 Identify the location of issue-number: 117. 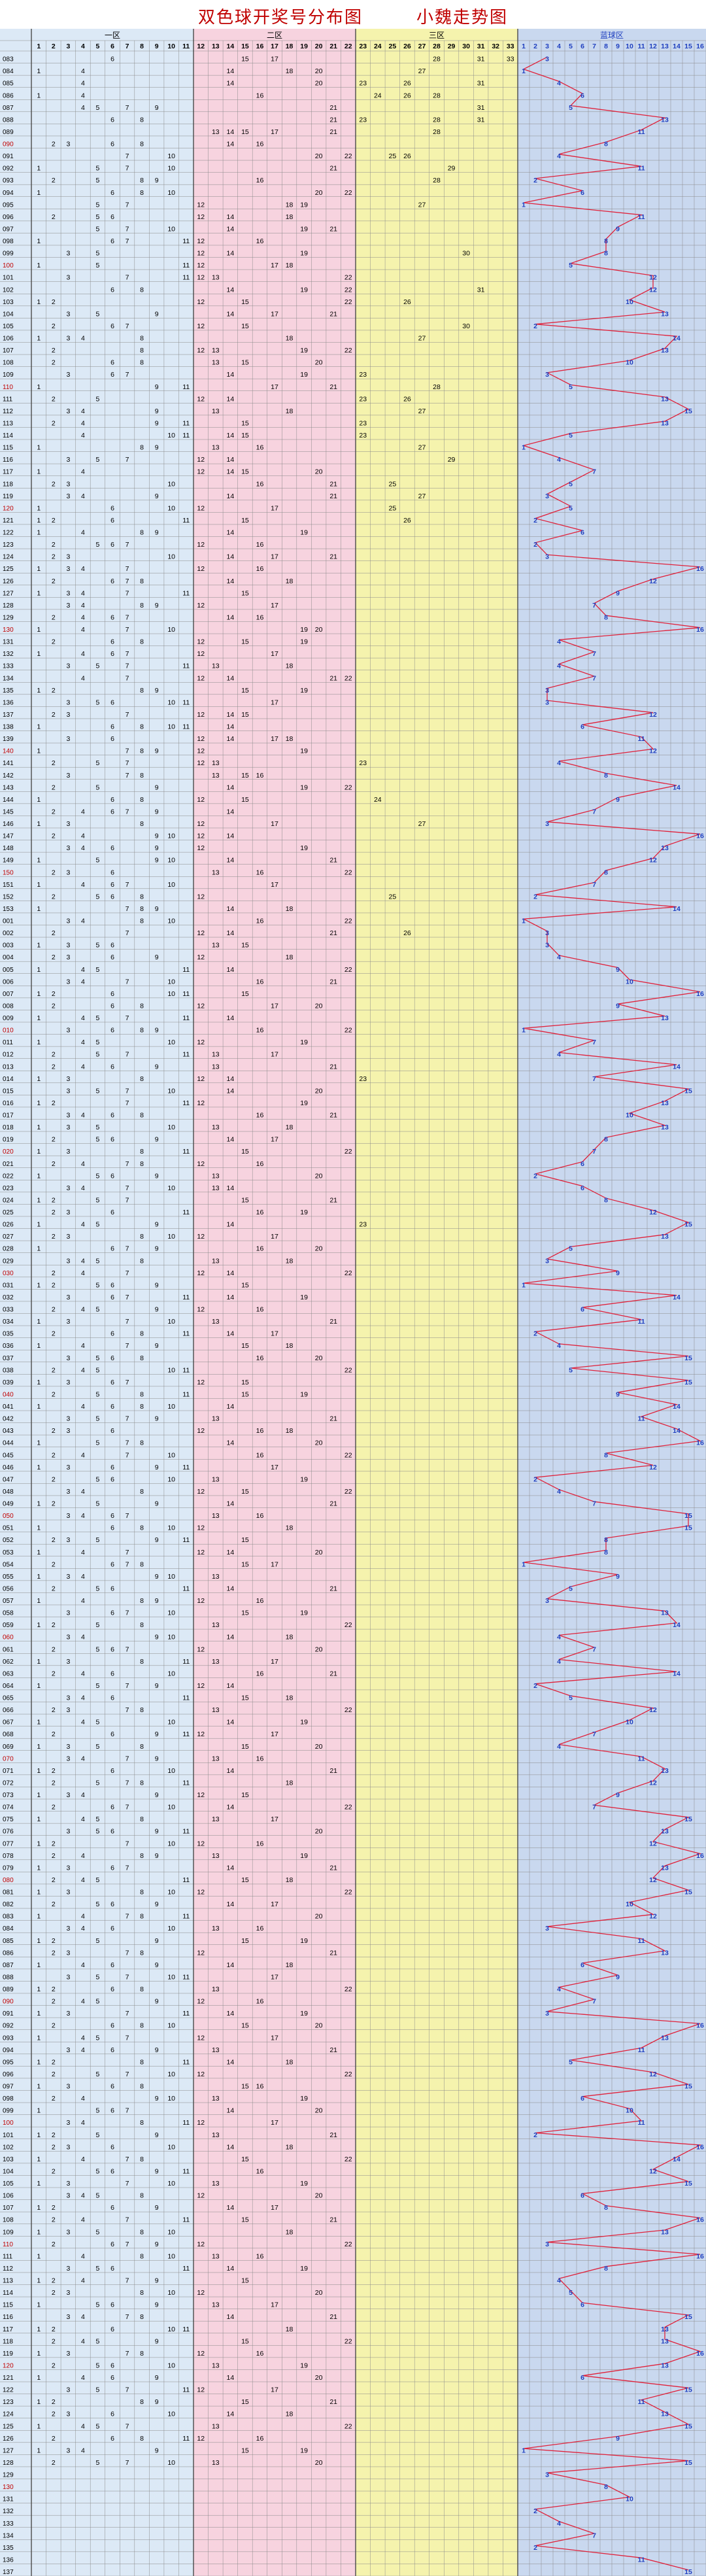
(8, 2329).